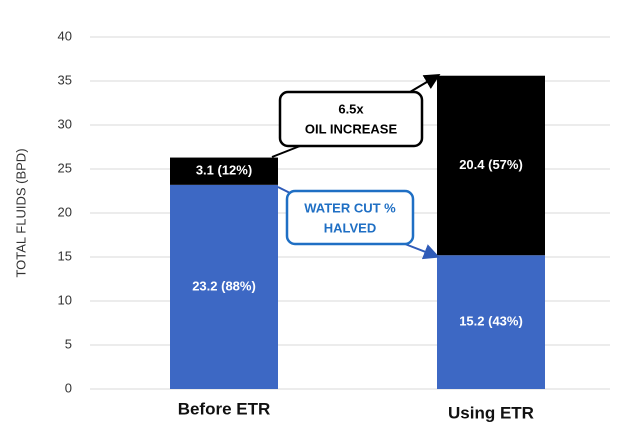 This screenshot has width=622, height=425. What do you see at coordinates (20, 212) in the screenshot?
I see `y-axis-label: TOTAL FLUIDS (BPD)` at bounding box center [20, 212].